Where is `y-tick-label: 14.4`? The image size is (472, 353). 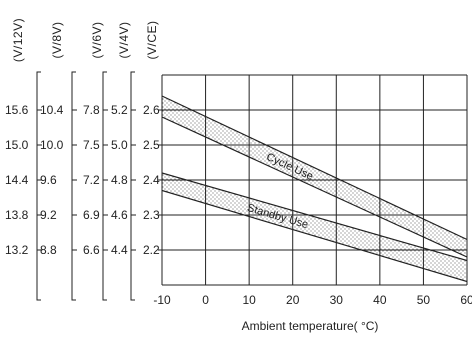 y-tick-label: 14.4 is located at coordinates (17, 180).